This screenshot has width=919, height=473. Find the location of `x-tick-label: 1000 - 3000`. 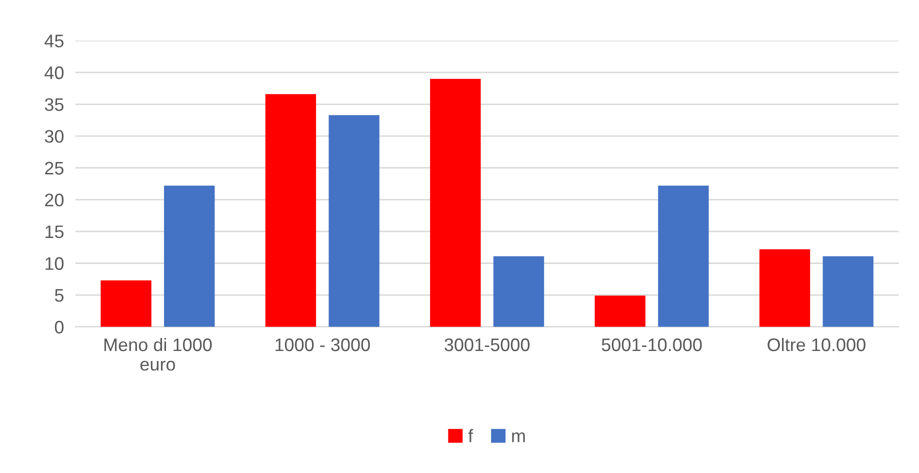

x-tick-label: 1000 - 3000 is located at coordinates (323, 345).